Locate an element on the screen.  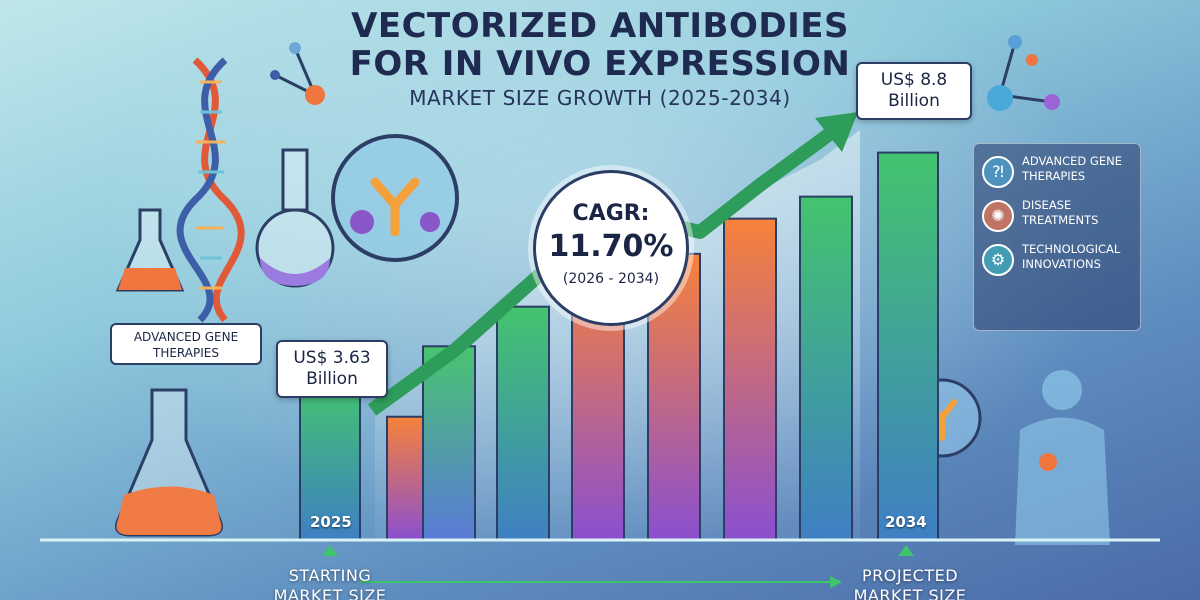
panel-item-text: ADVANCED GENE THERAPIES is located at coordinates (1080, 169).